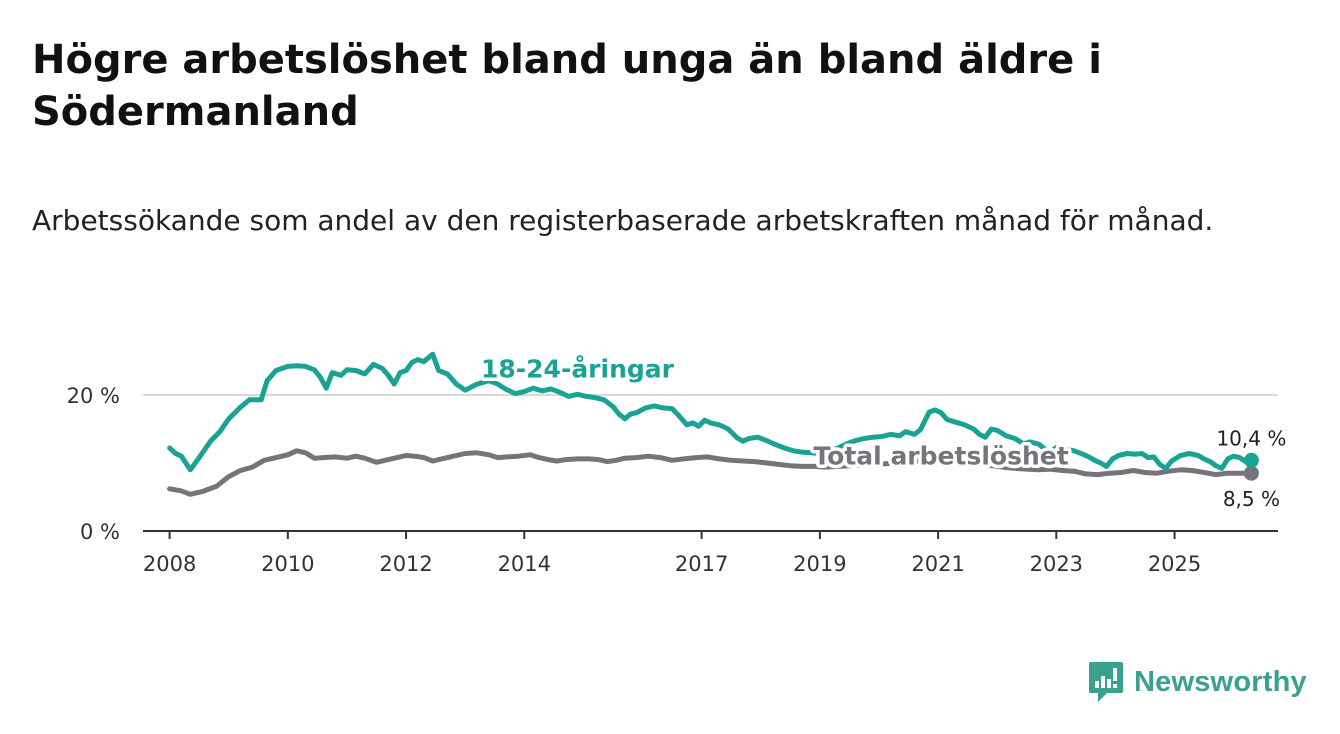 This screenshot has height=734, width=1340. I want to click on x-tick-label-5: 2019, so click(819, 564).